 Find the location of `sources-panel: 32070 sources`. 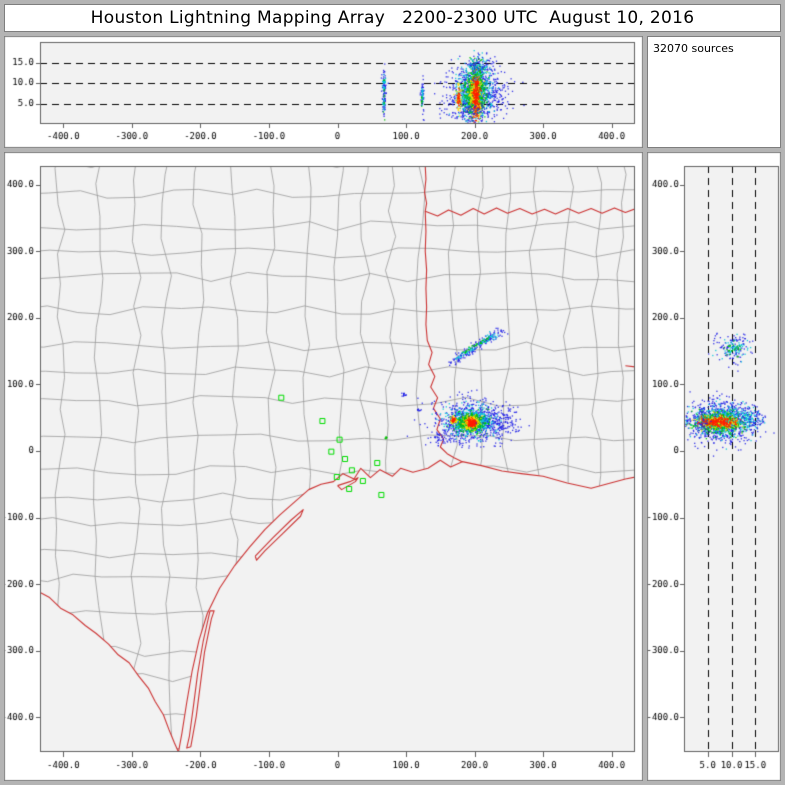

sources-panel: 32070 sources is located at coordinates (714, 92).